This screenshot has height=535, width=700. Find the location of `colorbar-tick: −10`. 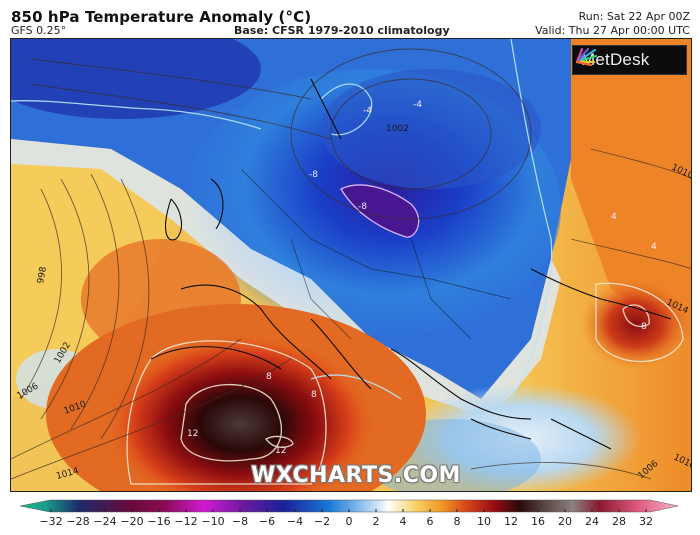

colorbar-tick: −10 is located at coordinates (213, 521).